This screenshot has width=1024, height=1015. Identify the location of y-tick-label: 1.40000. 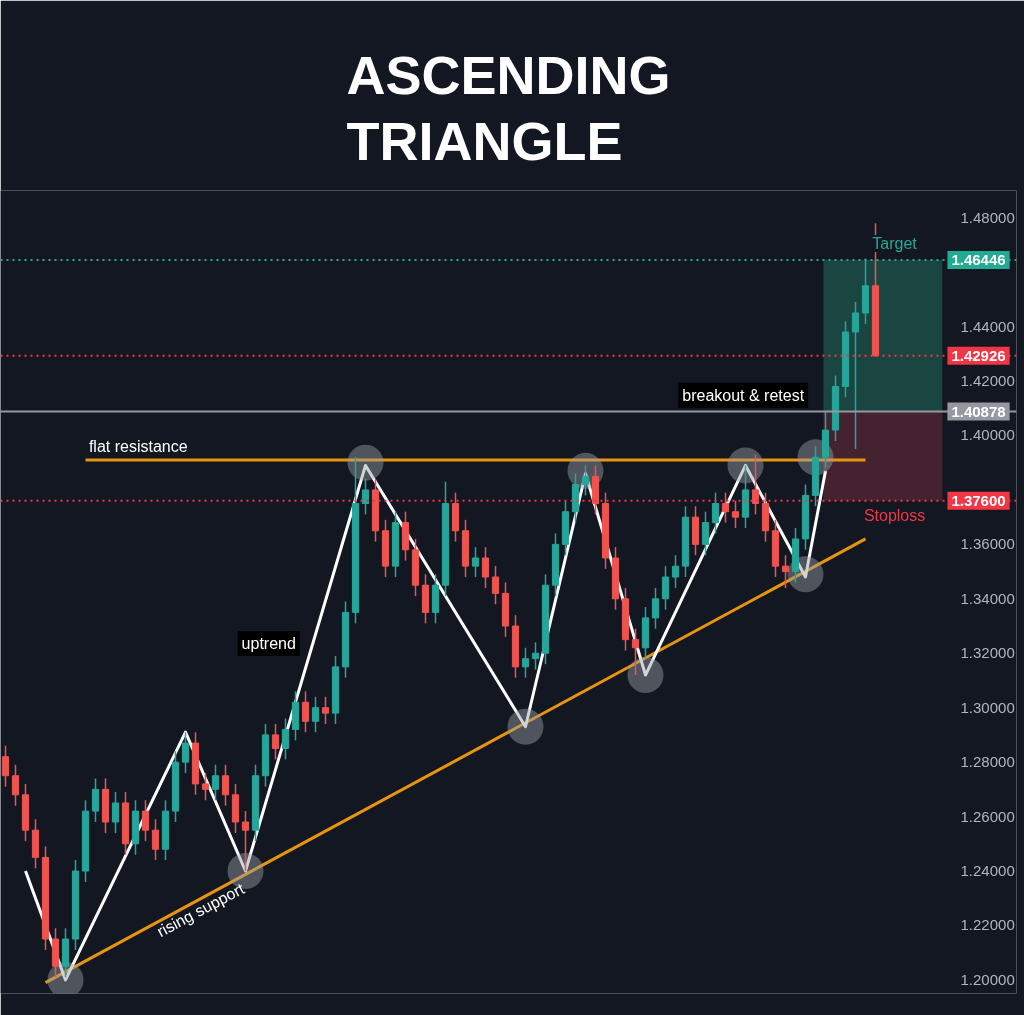
(987, 435).